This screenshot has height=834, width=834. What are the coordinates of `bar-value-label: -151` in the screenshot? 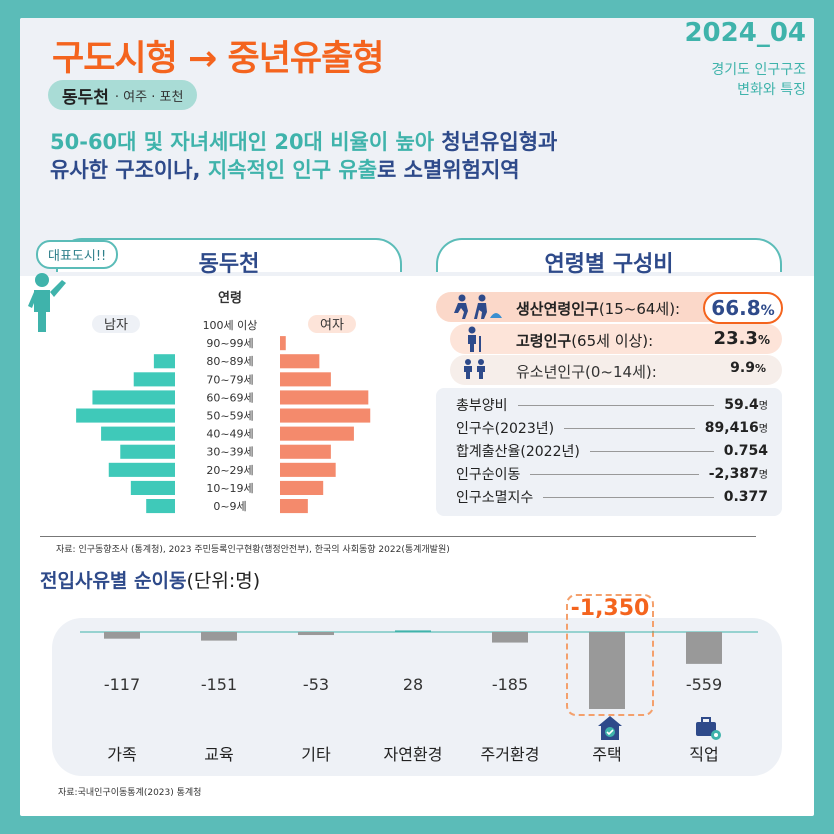 It's located at (219, 684).